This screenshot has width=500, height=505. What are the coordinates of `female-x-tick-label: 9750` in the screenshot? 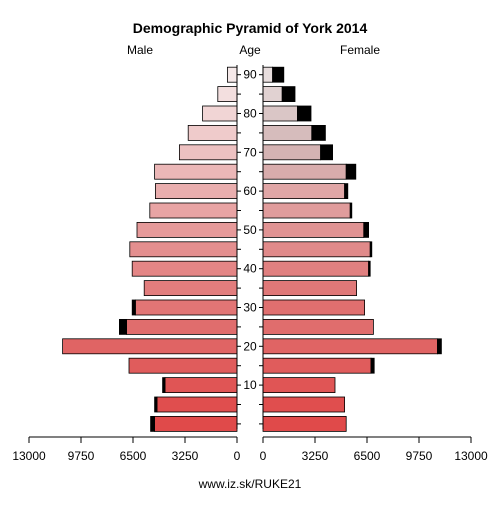 It's located at (419, 456).